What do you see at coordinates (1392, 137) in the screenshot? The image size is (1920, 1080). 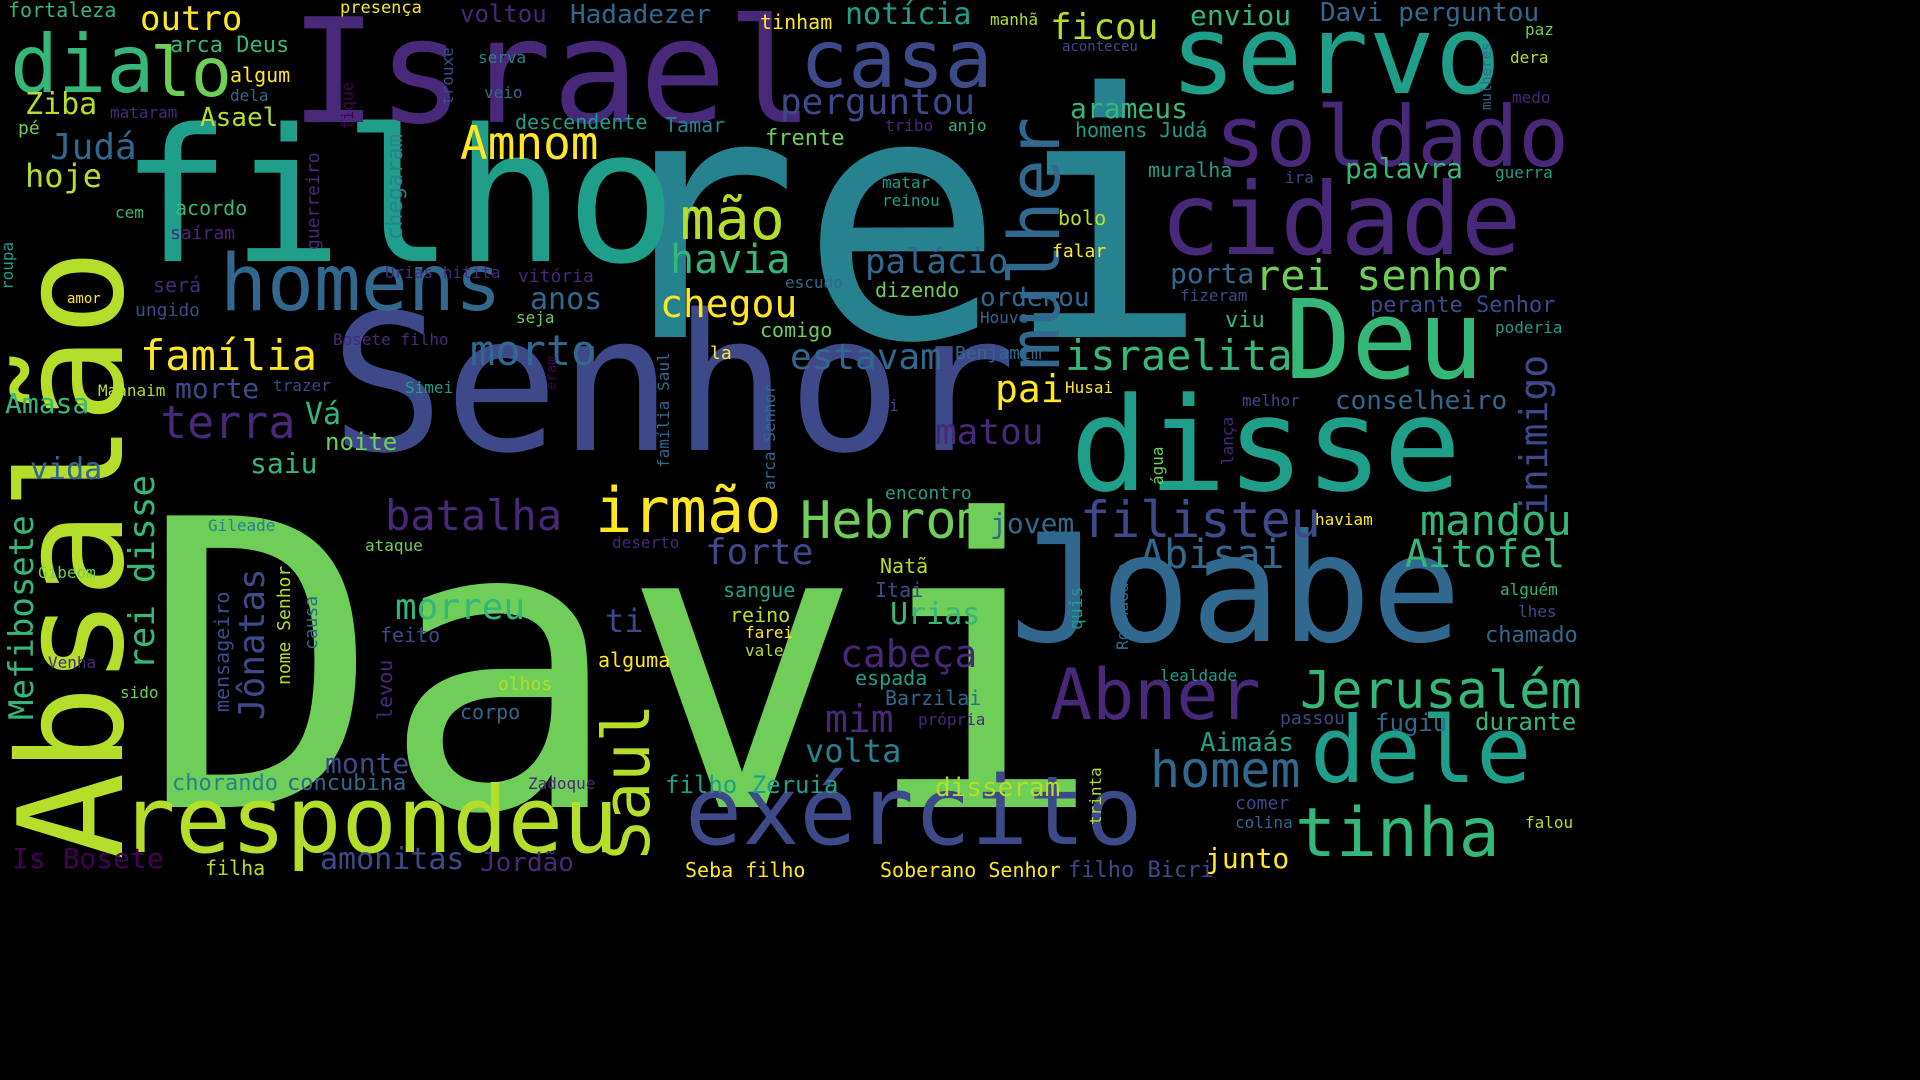 I see `cloud-word-soldado: soldado` at bounding box center [1392, 137].